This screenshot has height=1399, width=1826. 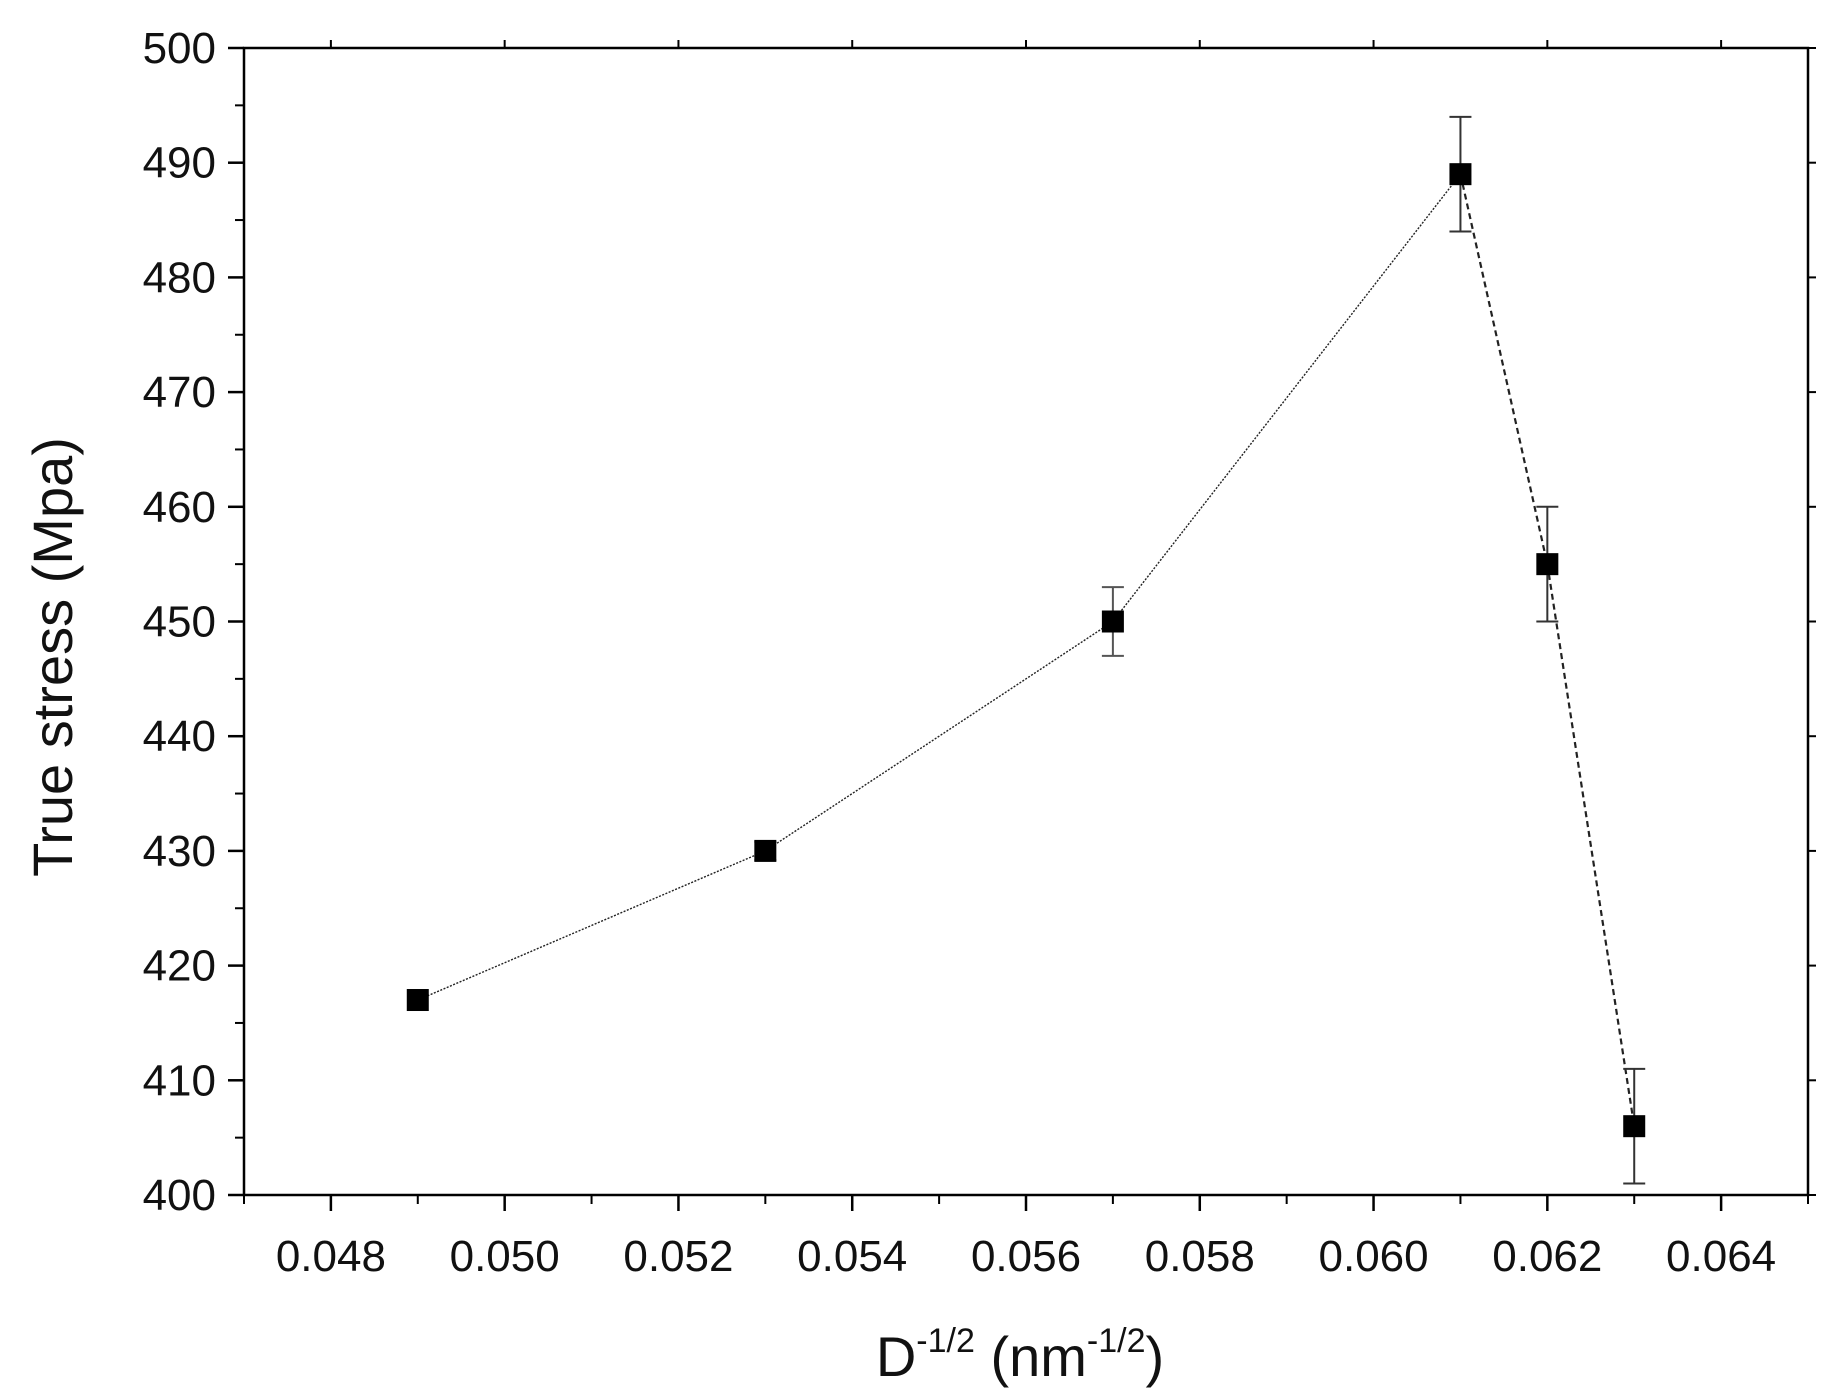 What do you see at coordinates (331, 1256) in the screenshot?
I see `x-tick-label: 0.048` at bounding box center [331, 1256].